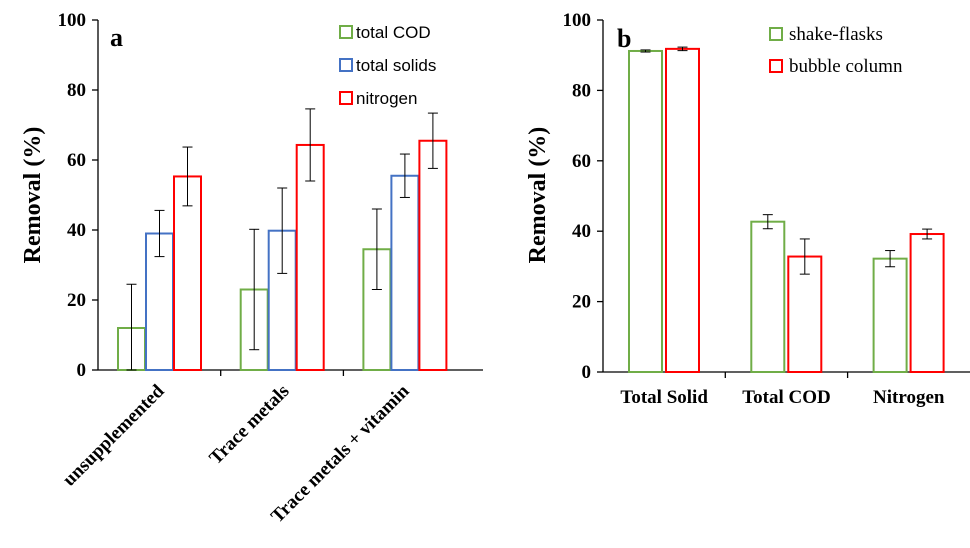 This screenshot has width=970, height=548. What do you see at coordinates (786, 397) in the screenshot?
I see `x-category-label: Total COD` at bounding box center [786, 397].